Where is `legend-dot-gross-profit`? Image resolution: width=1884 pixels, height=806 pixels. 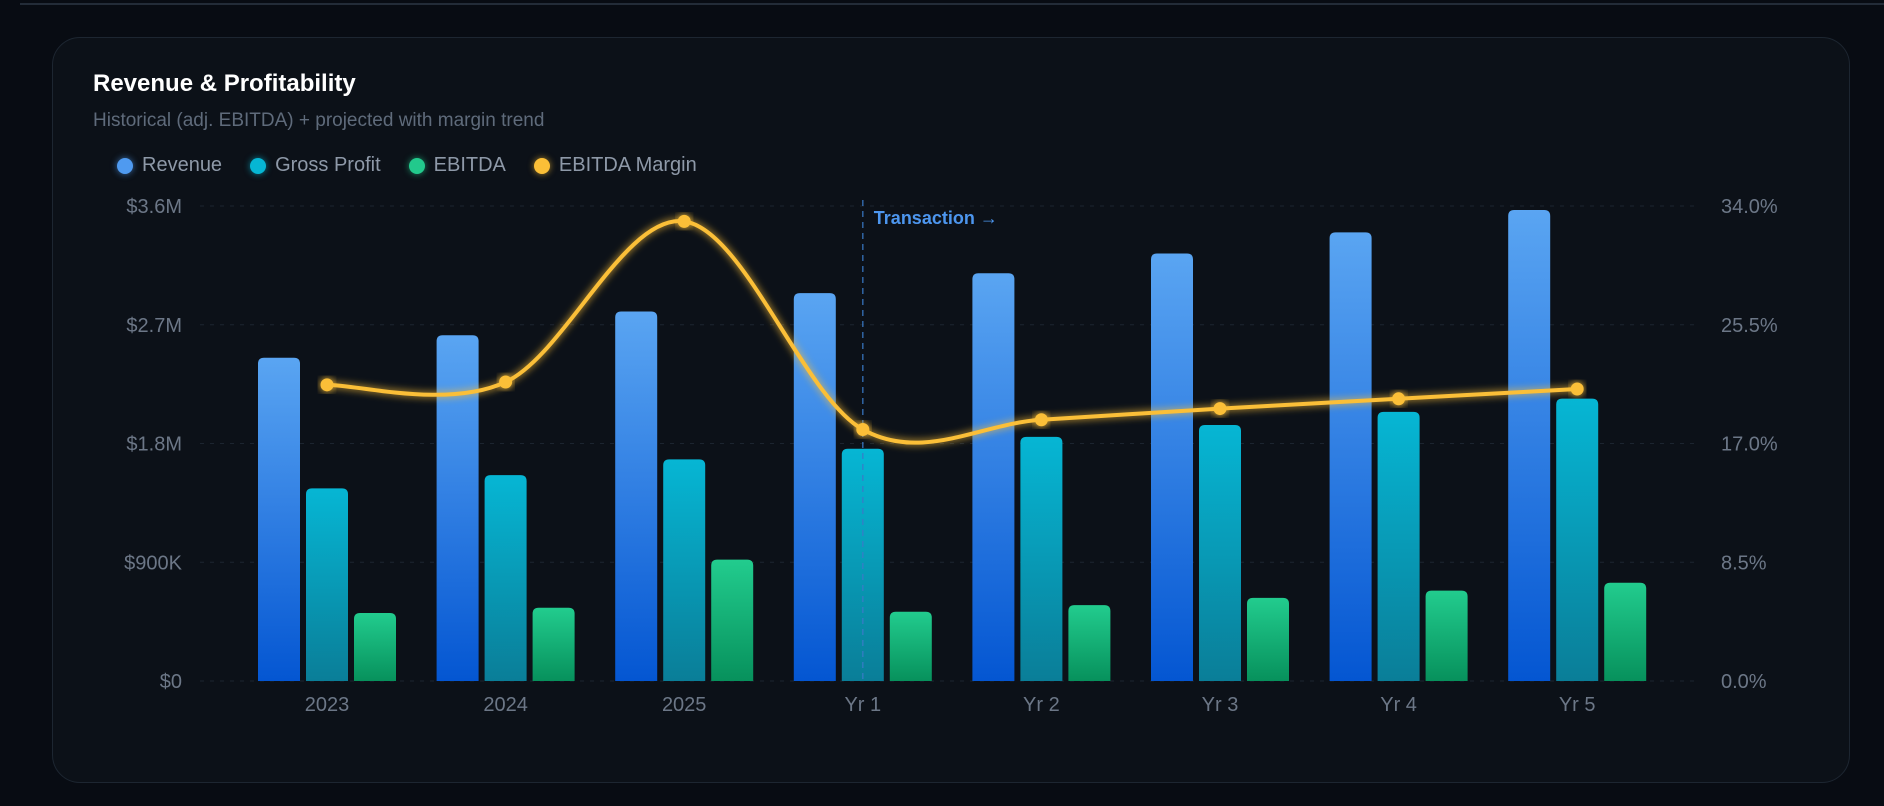 legend-dot-gross-profit is located at coordinates (258, 165).